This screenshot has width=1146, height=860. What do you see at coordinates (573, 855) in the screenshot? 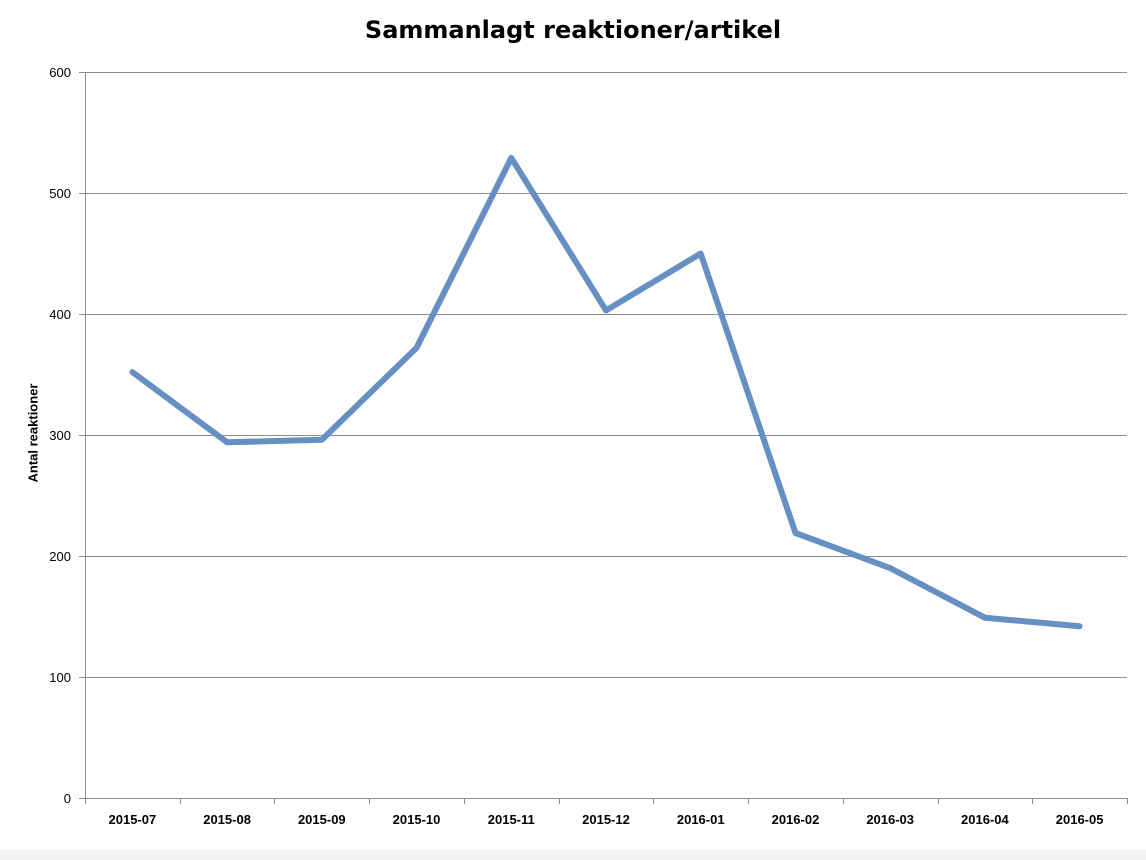
I see `bottom-strip` at bounding box center [573, 855].